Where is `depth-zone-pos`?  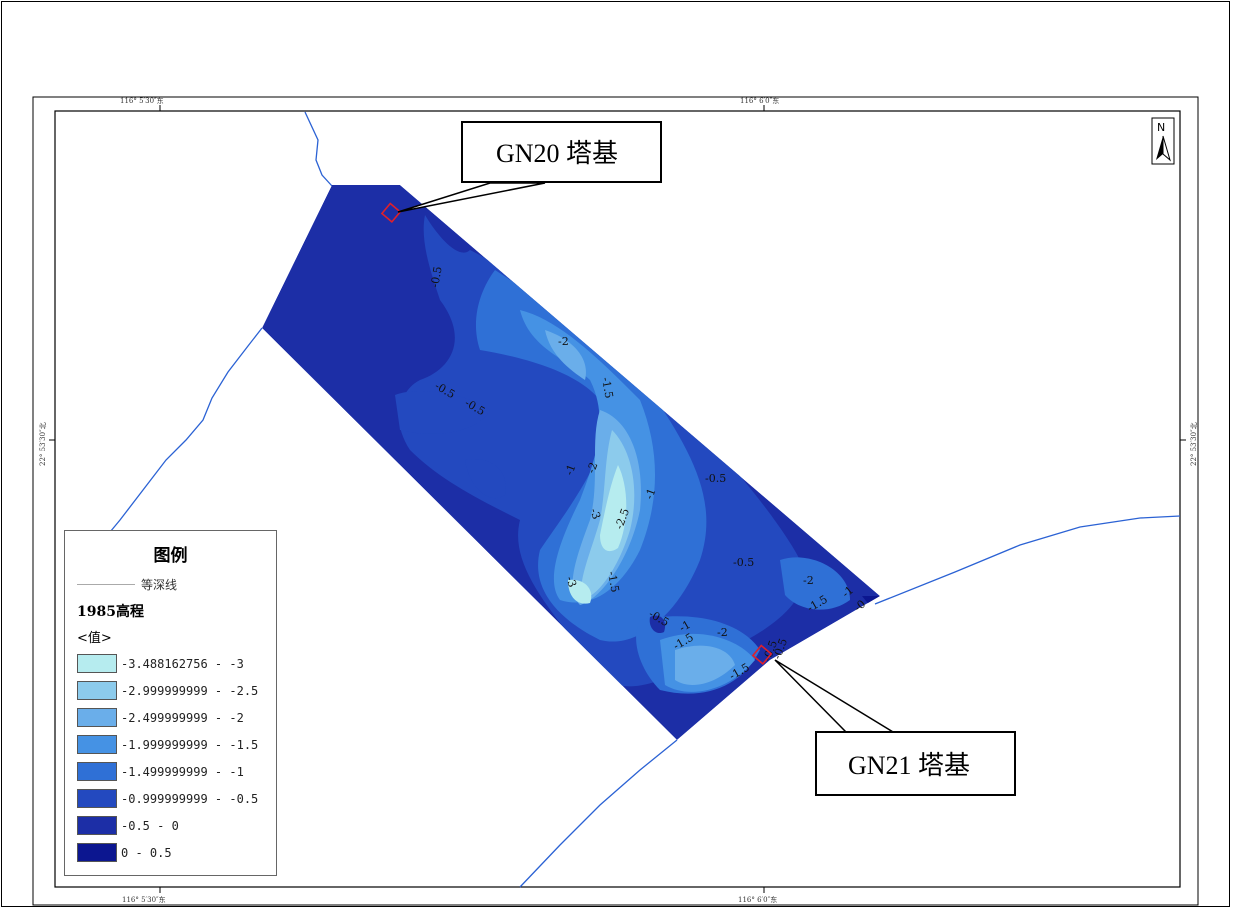 depth-zone-pos is located at coordinates (871, 601).